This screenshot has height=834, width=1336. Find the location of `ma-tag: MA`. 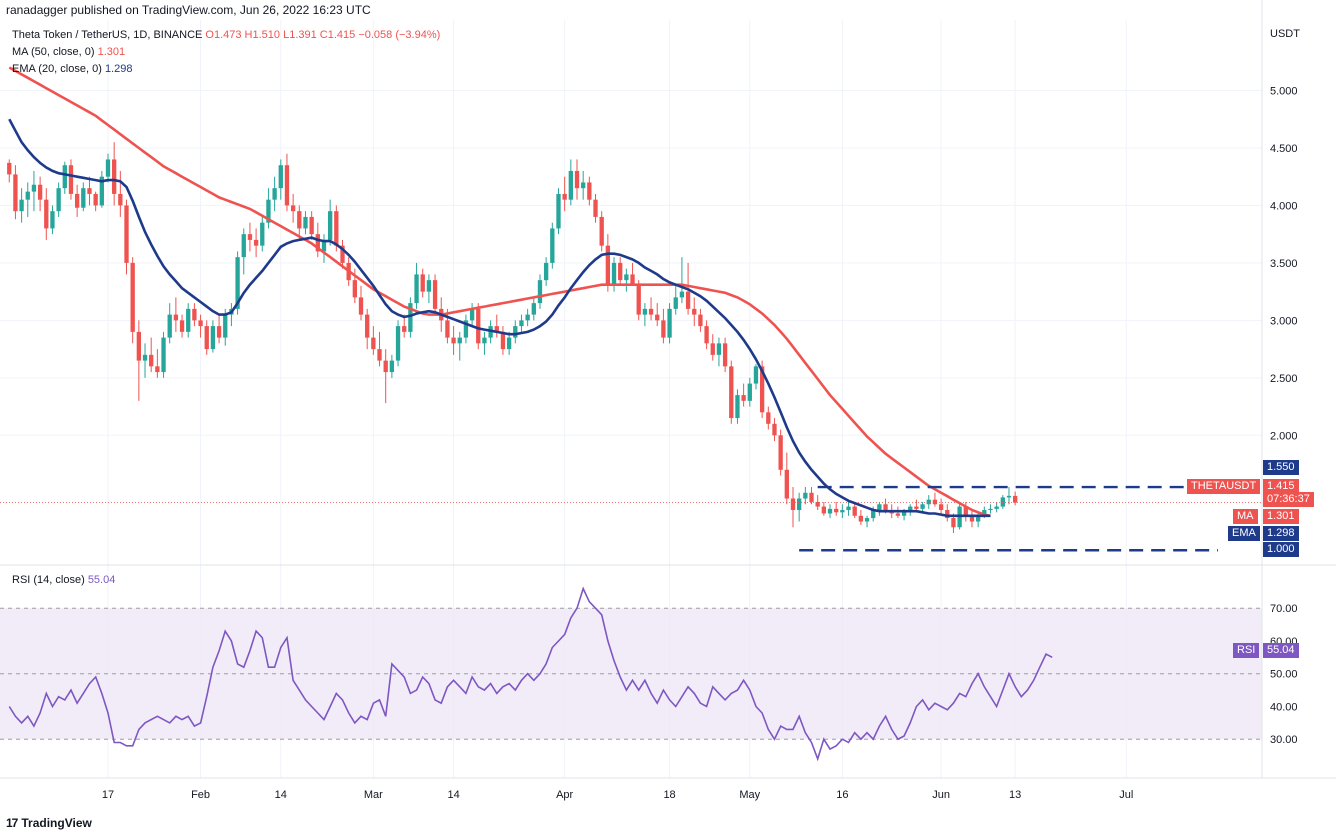

ma-tag: MA is located at coordinates (1245, 516).